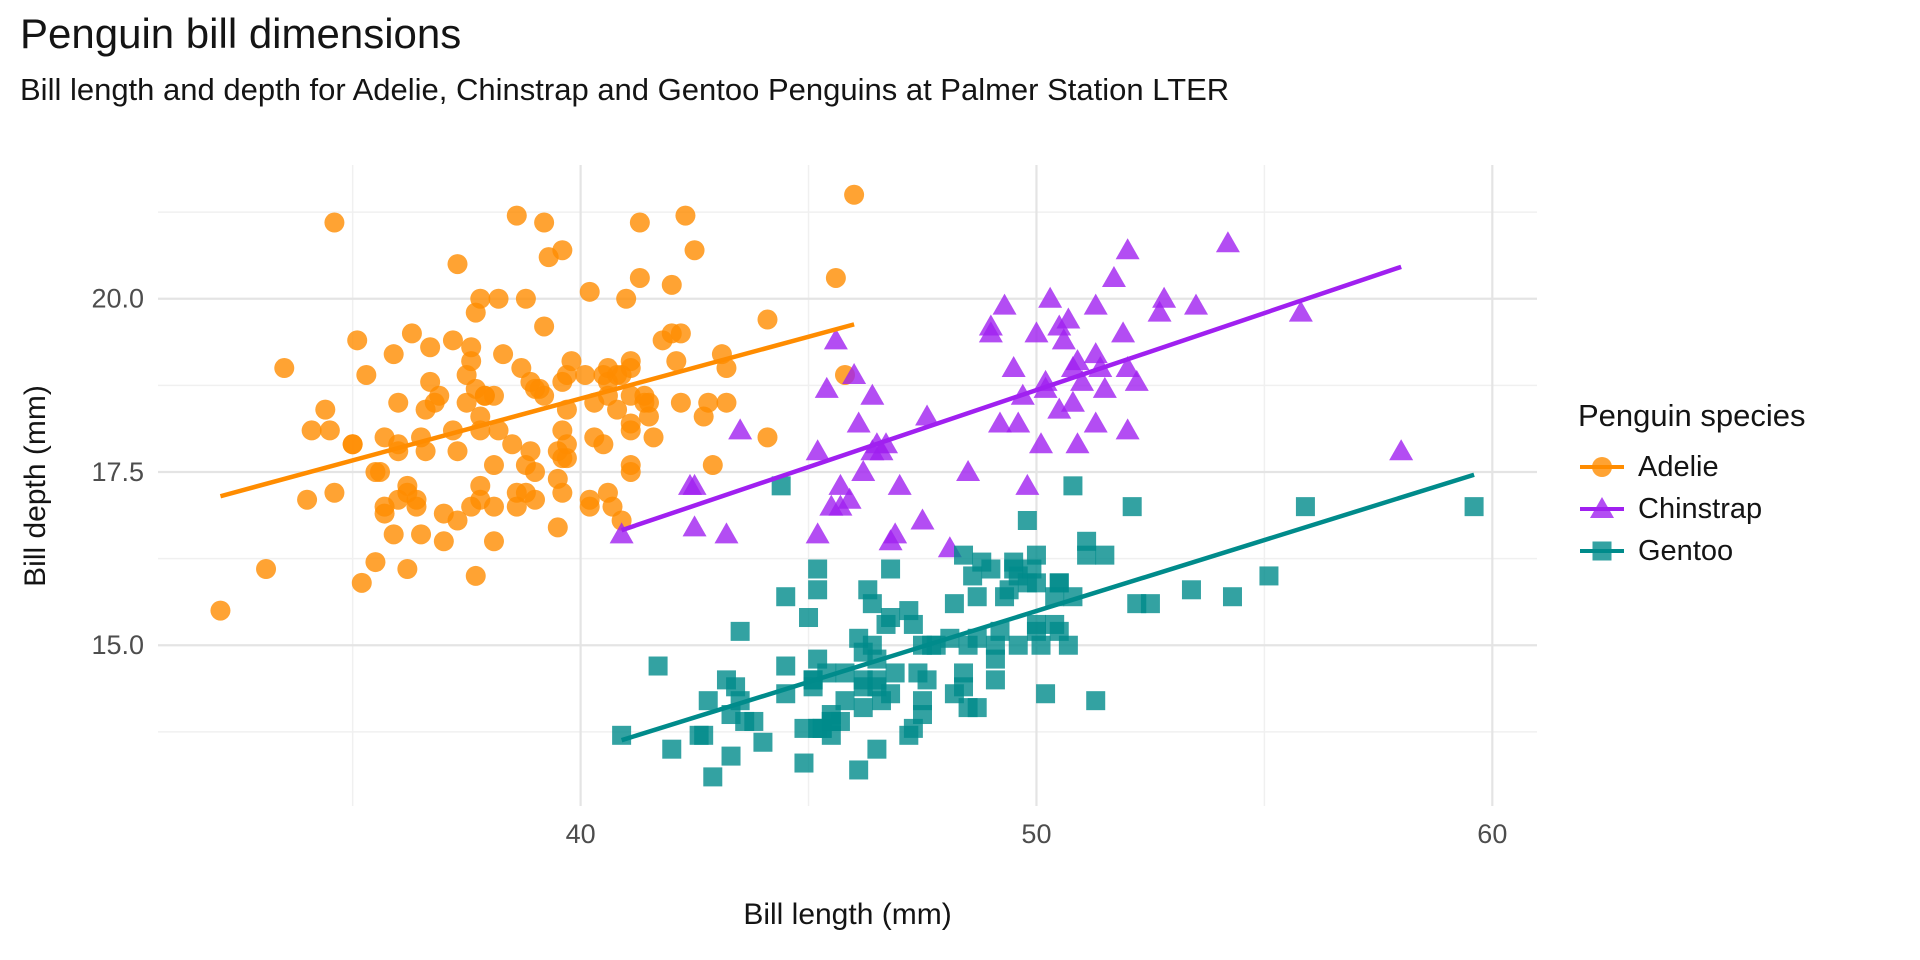 The image size is (1920, 960). What do you see at coordinates (1686, 550) in the screenshot?
I see `legend-label-gentoo: Gentoo` at bounding box center [1686, 550].